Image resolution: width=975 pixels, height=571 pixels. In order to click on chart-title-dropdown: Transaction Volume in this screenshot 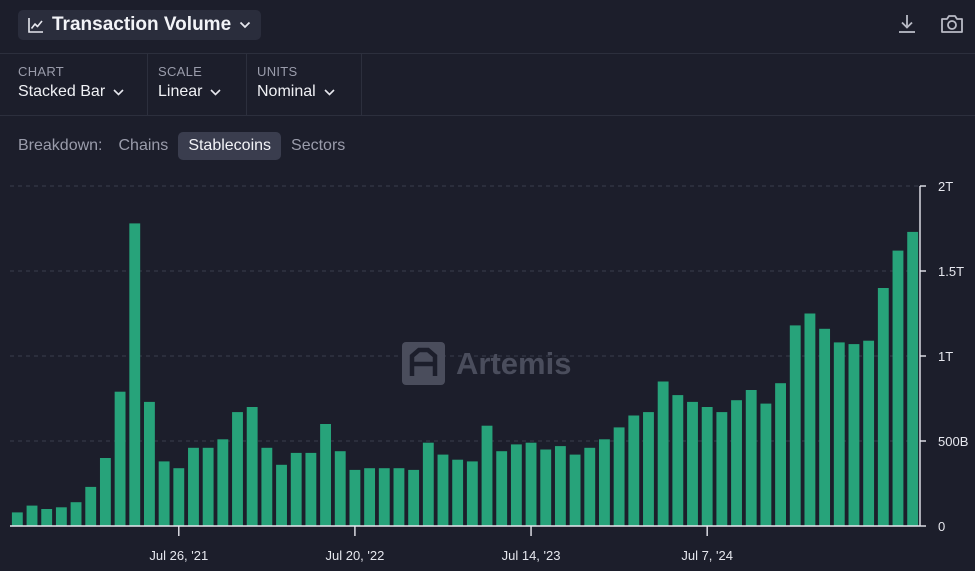, I will do `click(140, 25)`.